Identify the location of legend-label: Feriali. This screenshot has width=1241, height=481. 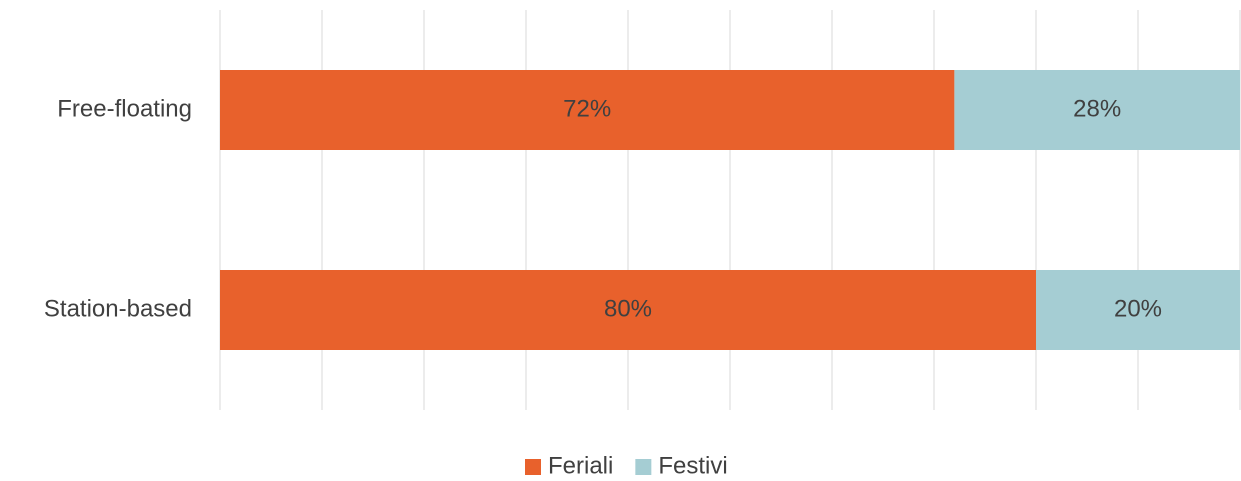
(580, 465).